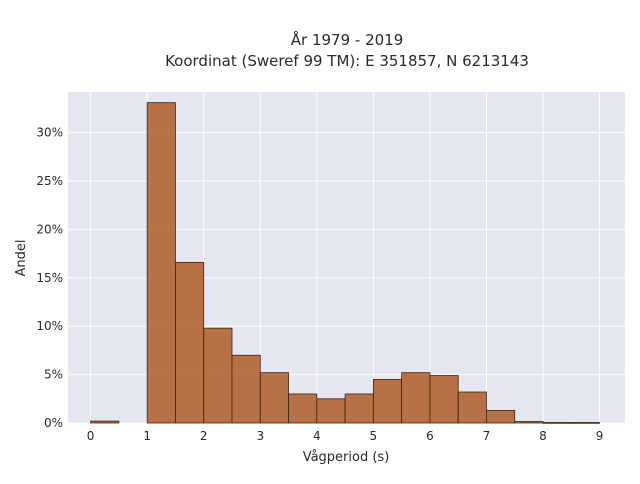  I want to click on y-tick-label: 10%, so click(49, 326).